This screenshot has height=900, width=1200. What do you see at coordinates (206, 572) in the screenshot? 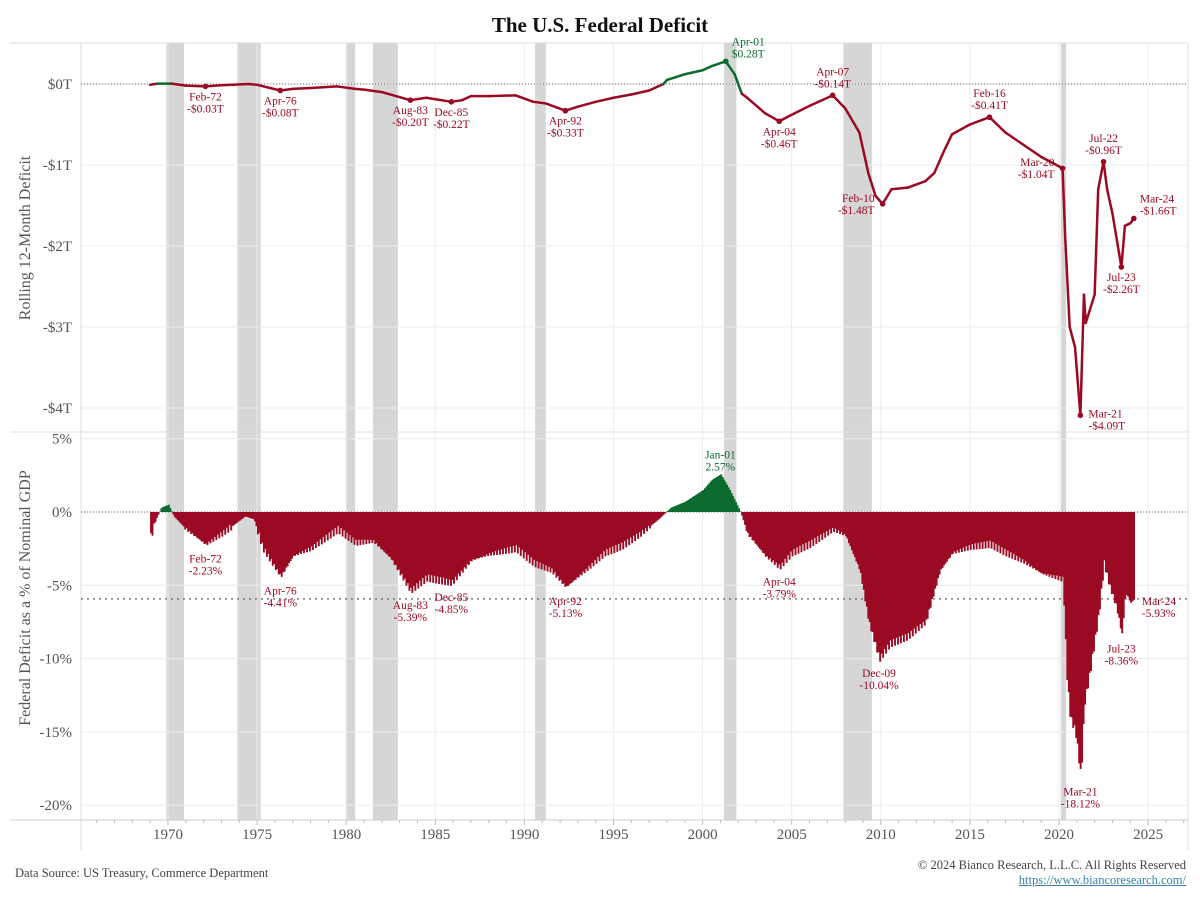
I see `annotation-value: -2.23%` at bounding box center [206, 572].